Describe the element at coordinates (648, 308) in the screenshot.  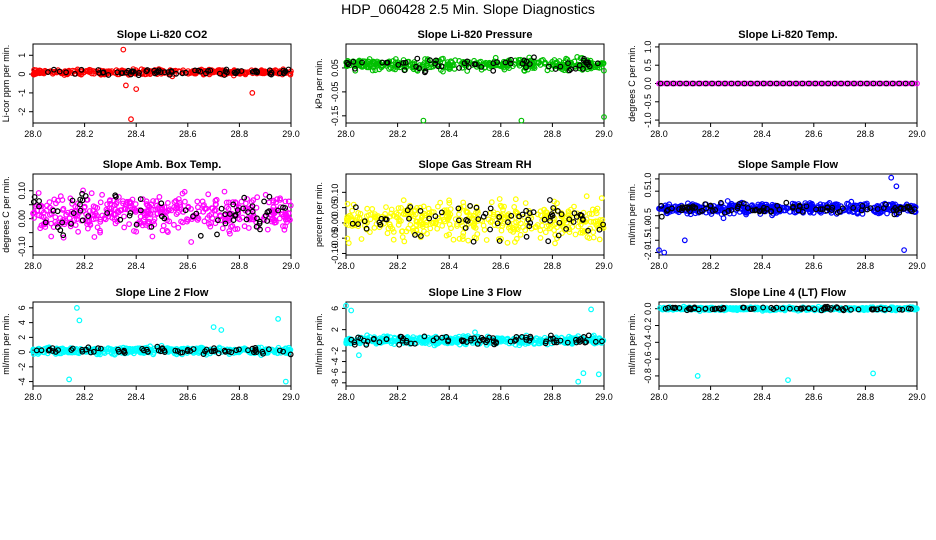
I see `y-tick-label: 0.0` at that location.